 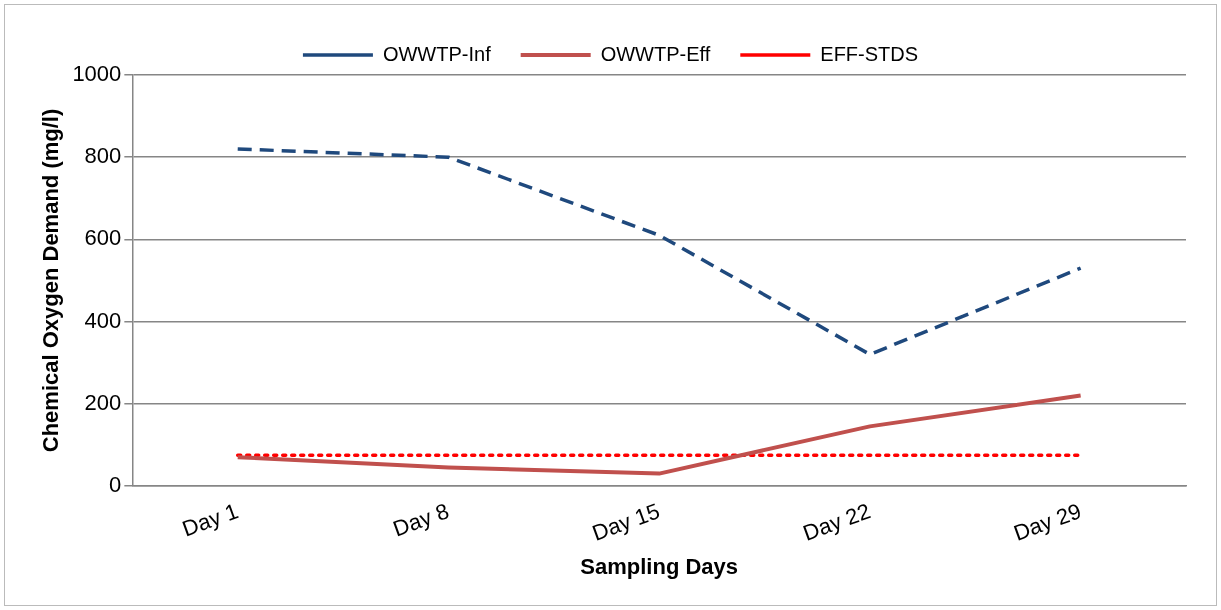 What do you see at coordinates (103, 238) in the screenshot?
I see `y-tick-label: 600` at bounding box center [103, 238].